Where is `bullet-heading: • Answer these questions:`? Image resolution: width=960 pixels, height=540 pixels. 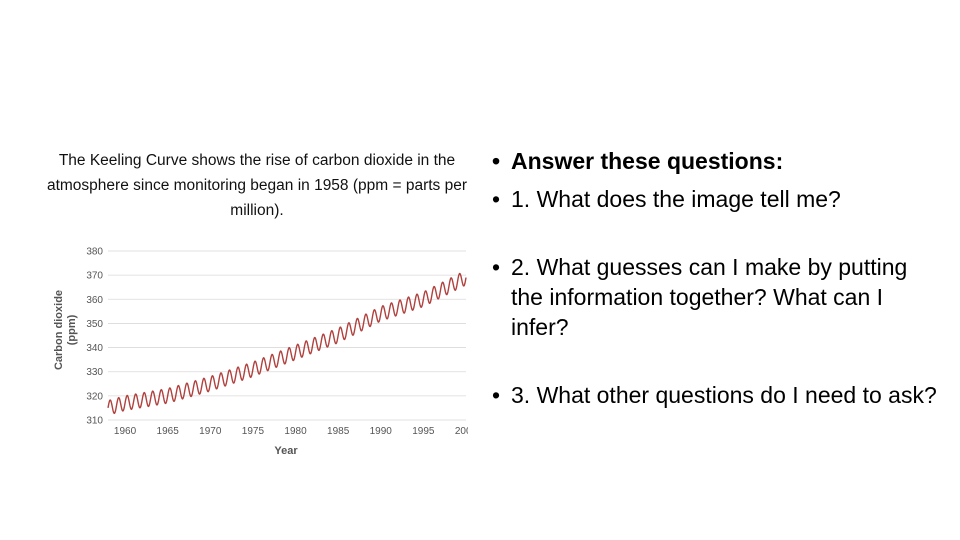
bullet-heading: • Answer these questions: is located at coordinates (717, 161).